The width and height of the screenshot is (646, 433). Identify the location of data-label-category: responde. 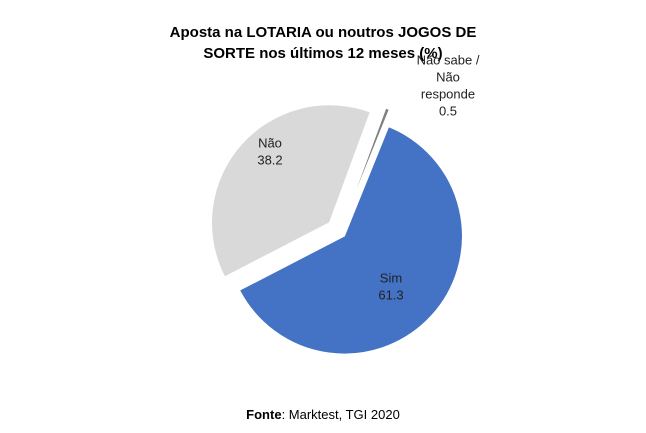
(448, 94).